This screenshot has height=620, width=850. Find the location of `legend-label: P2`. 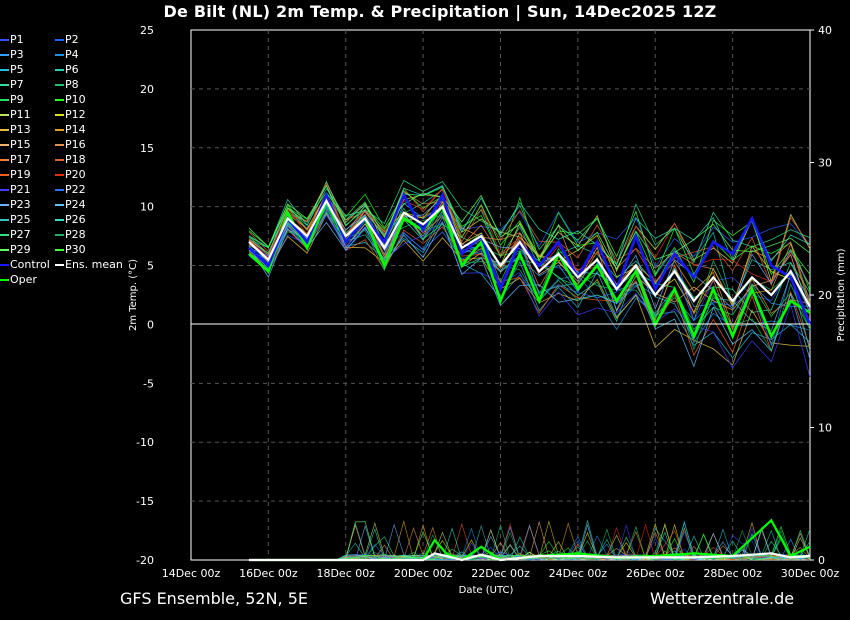

legend-label: P2 is located at coordinates (72, 39).